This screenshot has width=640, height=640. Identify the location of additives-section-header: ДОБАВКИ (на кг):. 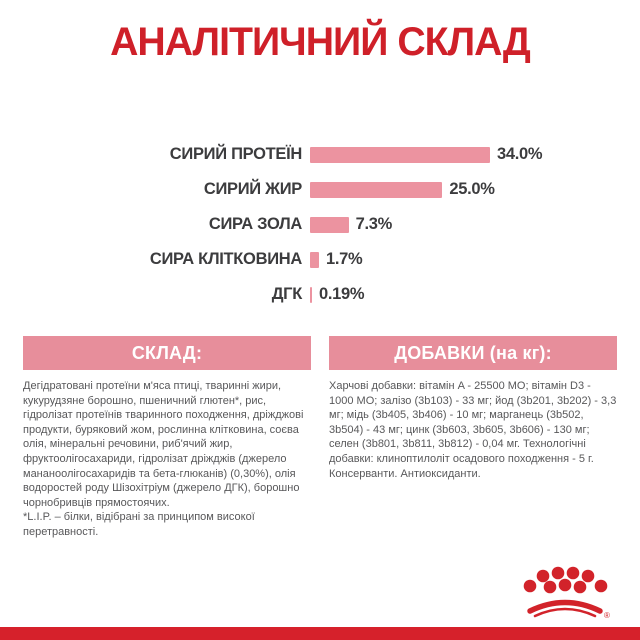
(473, 353).